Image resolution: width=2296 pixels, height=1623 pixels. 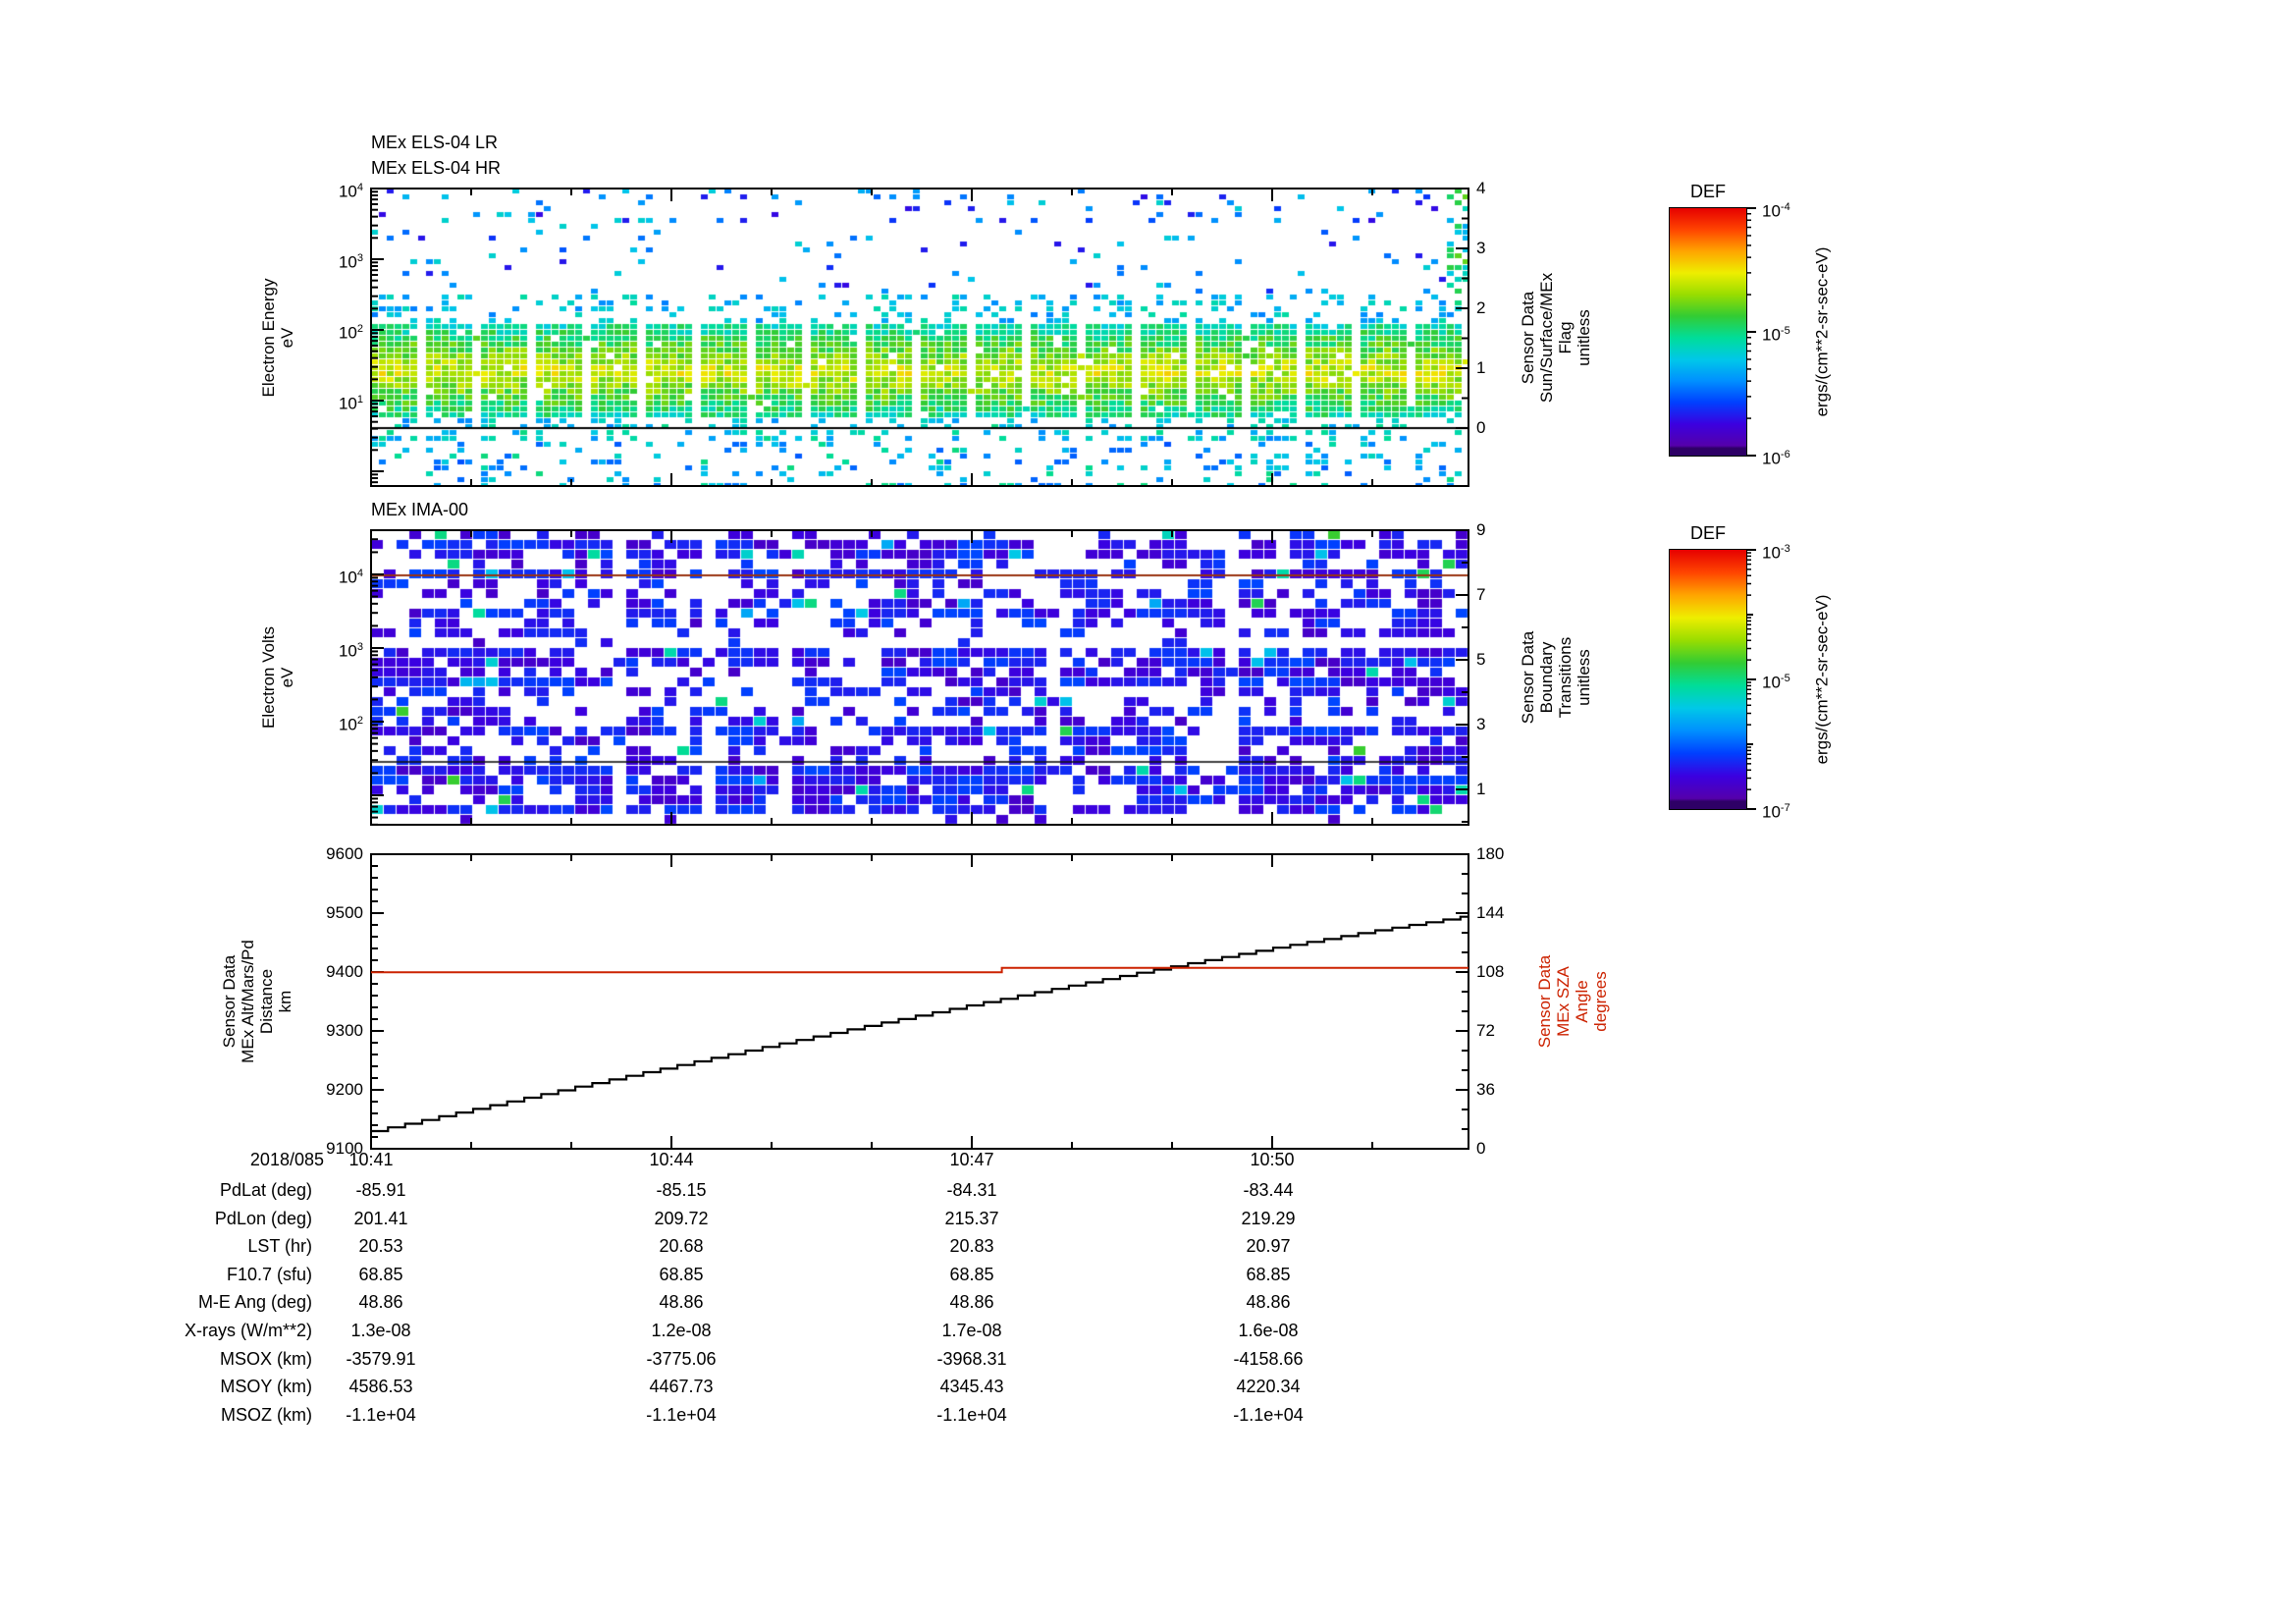 What do you see at coordinates (380, 1190) in the screenshot?
I see `table-cell: -85.91` at bounding box center [380, 1190].